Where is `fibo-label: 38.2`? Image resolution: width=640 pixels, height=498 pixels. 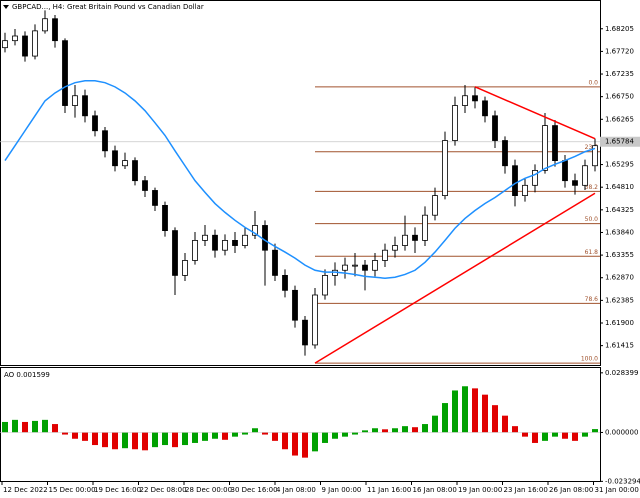 fibo-label: 38.2 is located at coordinates (592, 187).